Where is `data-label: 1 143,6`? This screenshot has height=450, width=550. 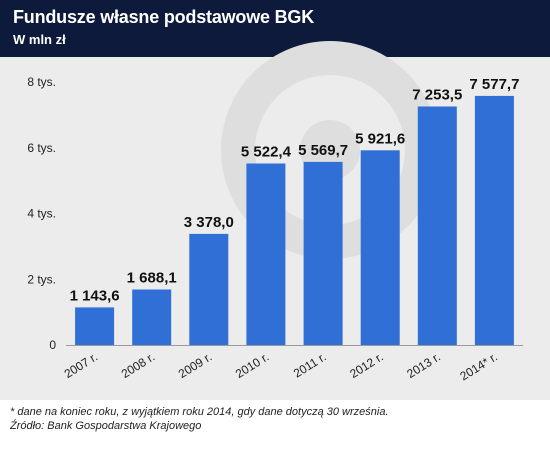 data-label: 1 143,6 is located at coordinates (95, 295).